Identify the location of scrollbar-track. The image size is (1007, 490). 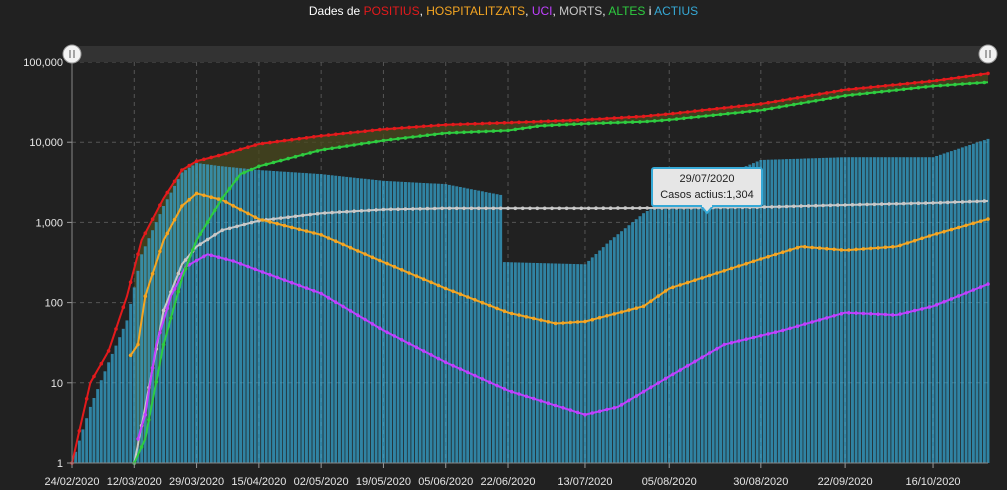
(530, 54).